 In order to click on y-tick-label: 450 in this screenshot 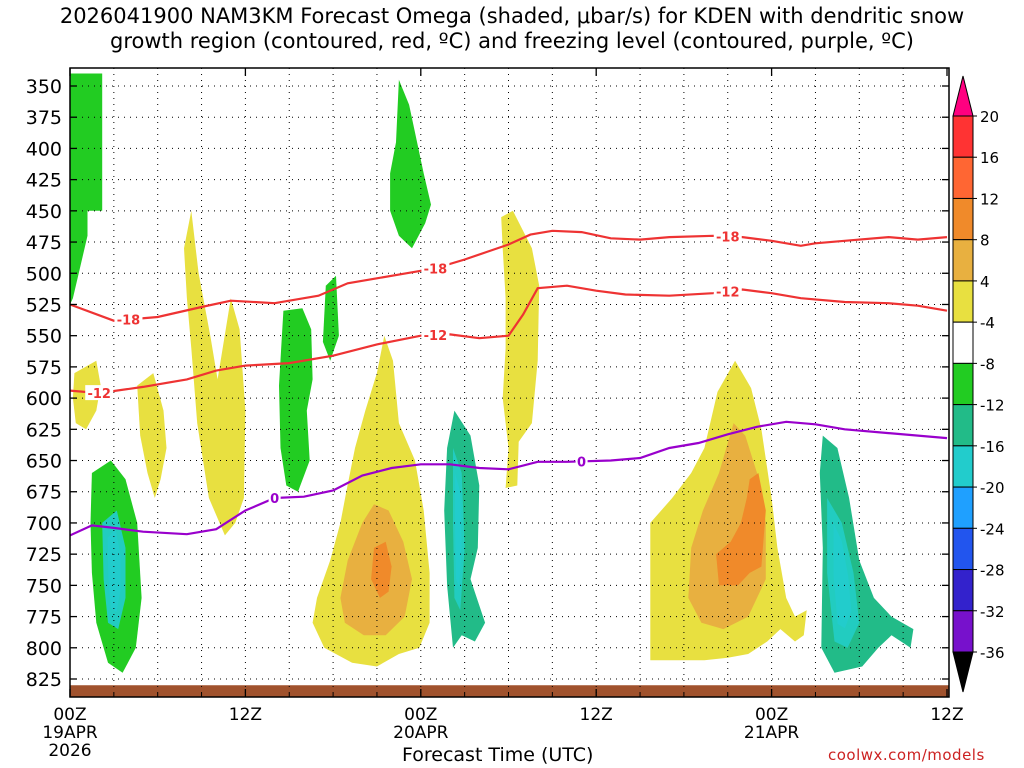, I will do `click(44, 212)`.